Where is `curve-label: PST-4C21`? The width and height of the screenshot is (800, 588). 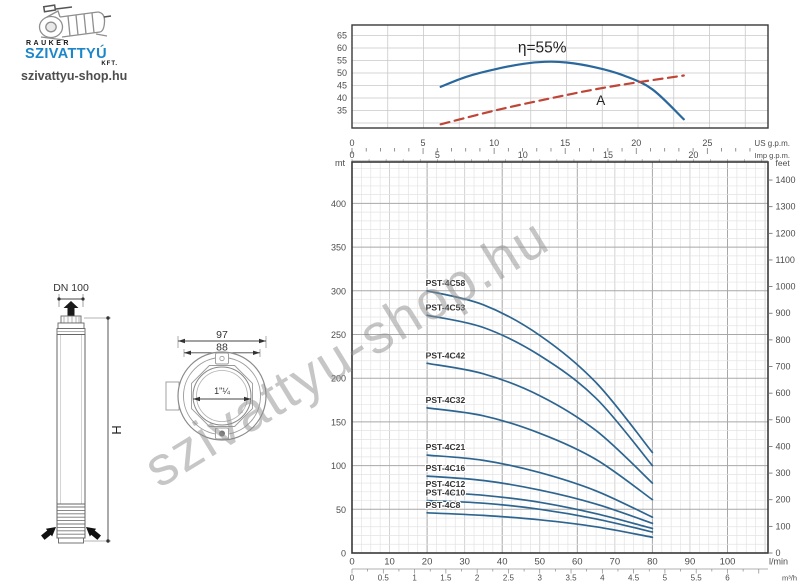 curve-label: PST-4C21 is located at coordinates (446, 447).